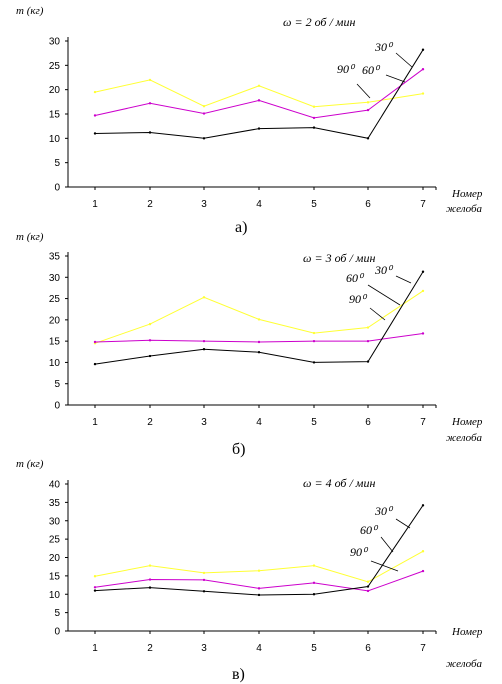 This screenshot has height=684, width=502. Describe the element at coordinates (238, 674) in the screenshot. I see `panel-caption: в)` at that location.